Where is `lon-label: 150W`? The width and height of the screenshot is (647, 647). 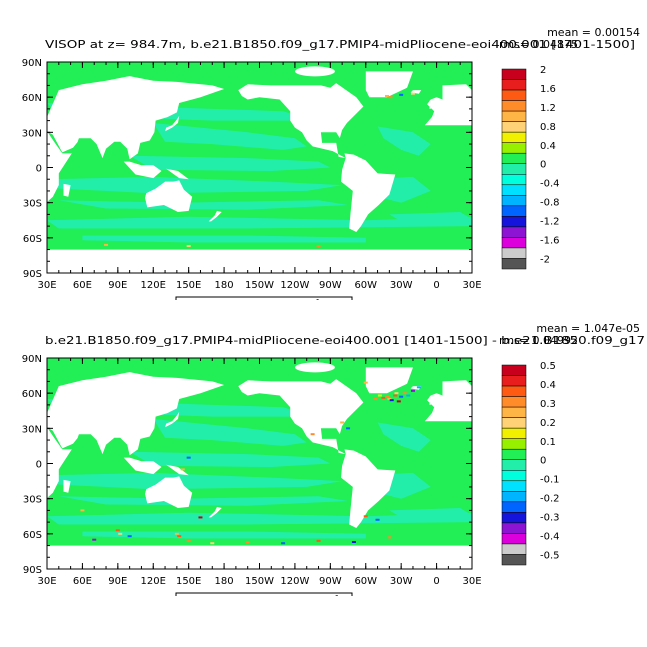 lon-label: 150W is located at coordinates (259, 285).